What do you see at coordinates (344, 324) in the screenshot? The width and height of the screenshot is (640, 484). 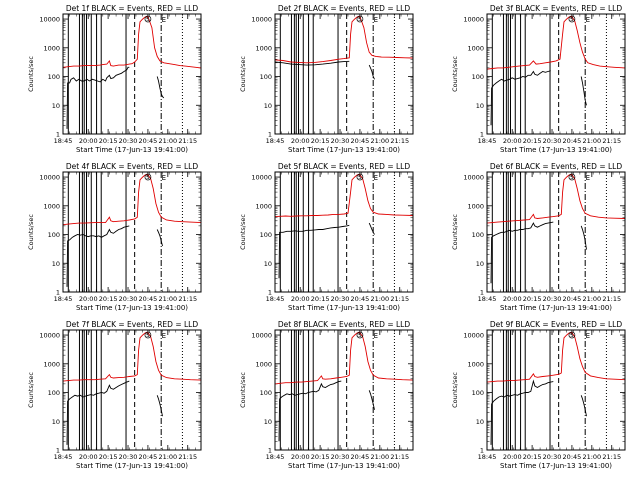 I see `panel-title: Det 8f BLACK = Events, RED = LLD` at bounding box center [344, 324].